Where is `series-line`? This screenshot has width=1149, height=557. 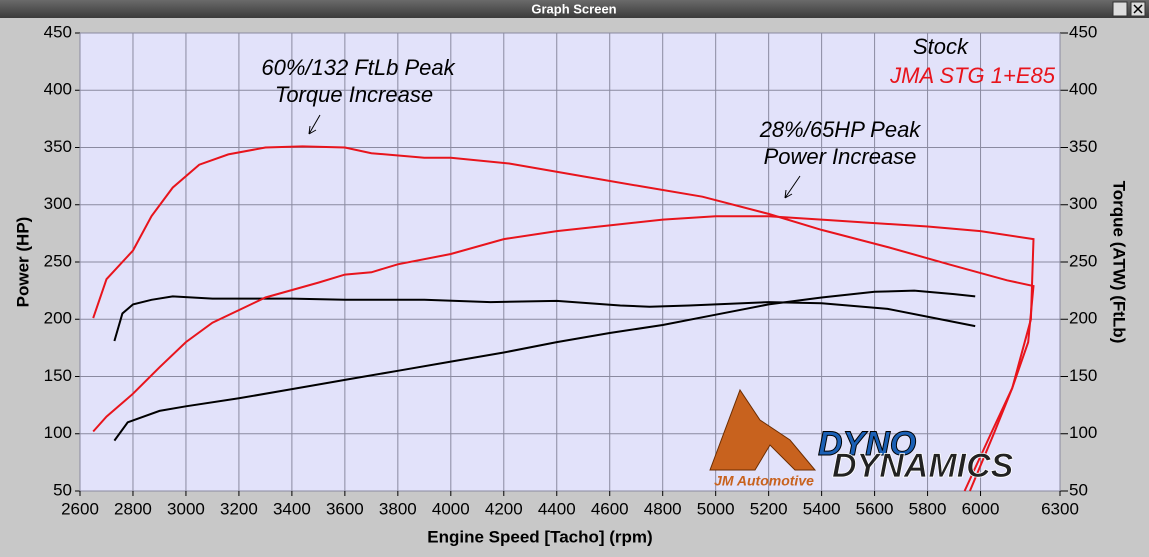
series-line is located at coordinates (544, 318).